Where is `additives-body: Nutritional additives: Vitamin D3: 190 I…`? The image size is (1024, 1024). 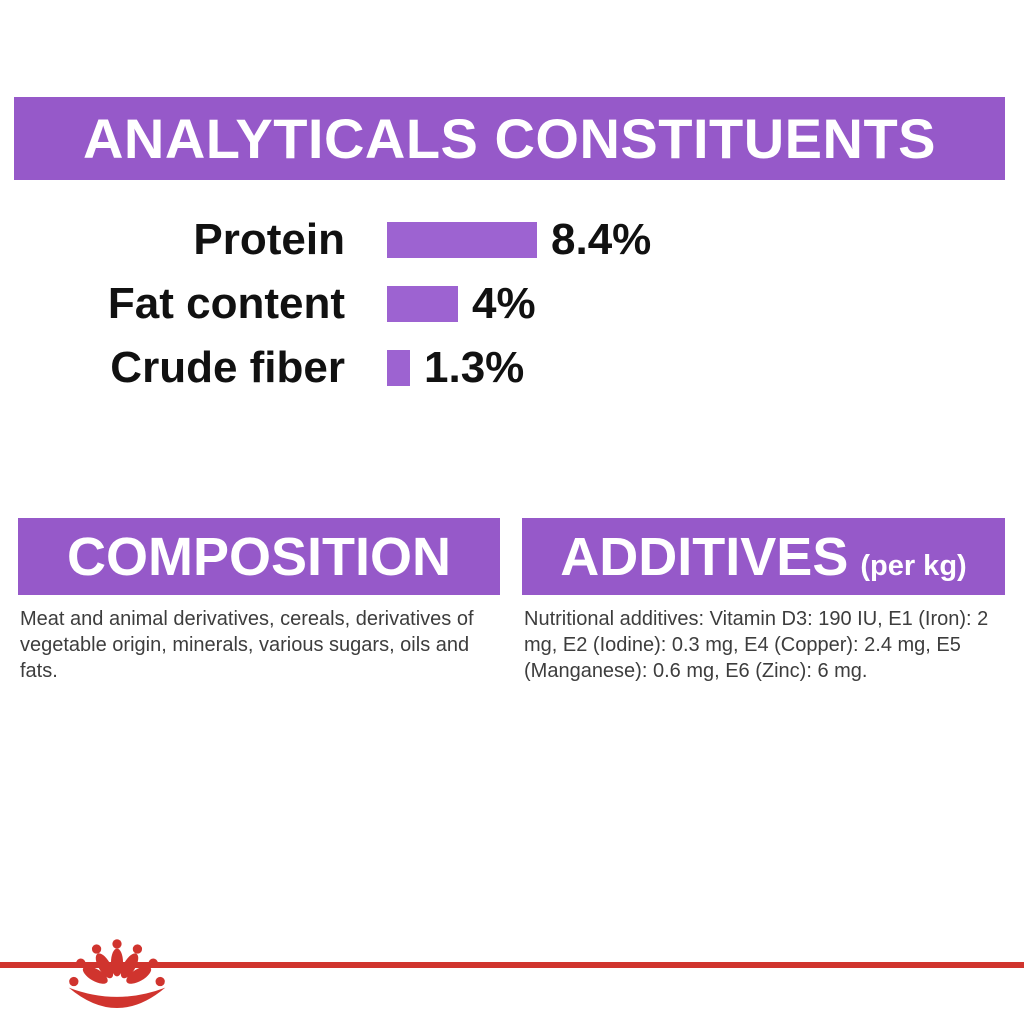 additives-body: Nutritional additives: Vitamin D3: 190 I… is located at coordinates (756, 645).